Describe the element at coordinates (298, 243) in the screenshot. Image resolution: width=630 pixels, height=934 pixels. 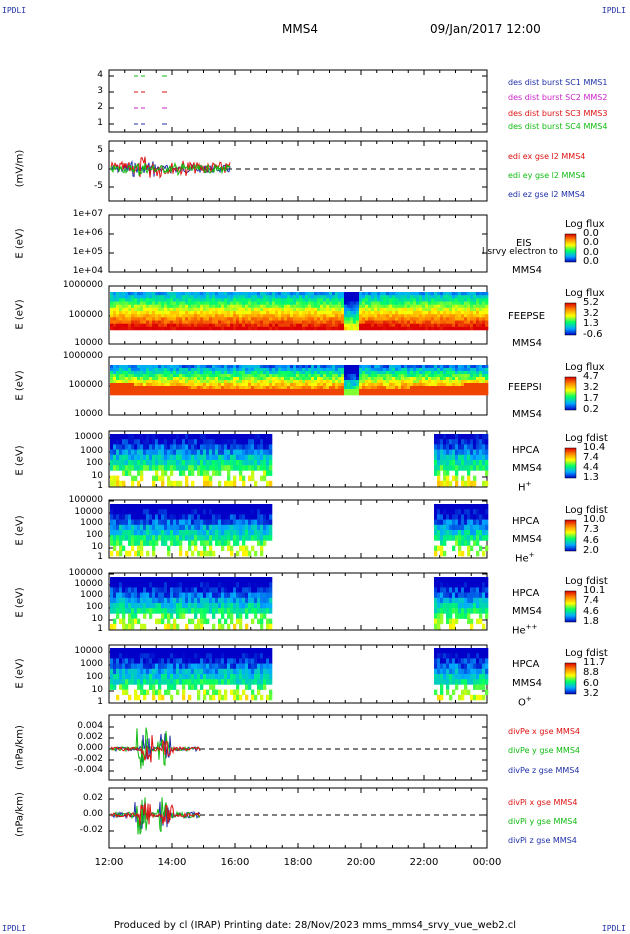
I see `eis-frame` at that location.